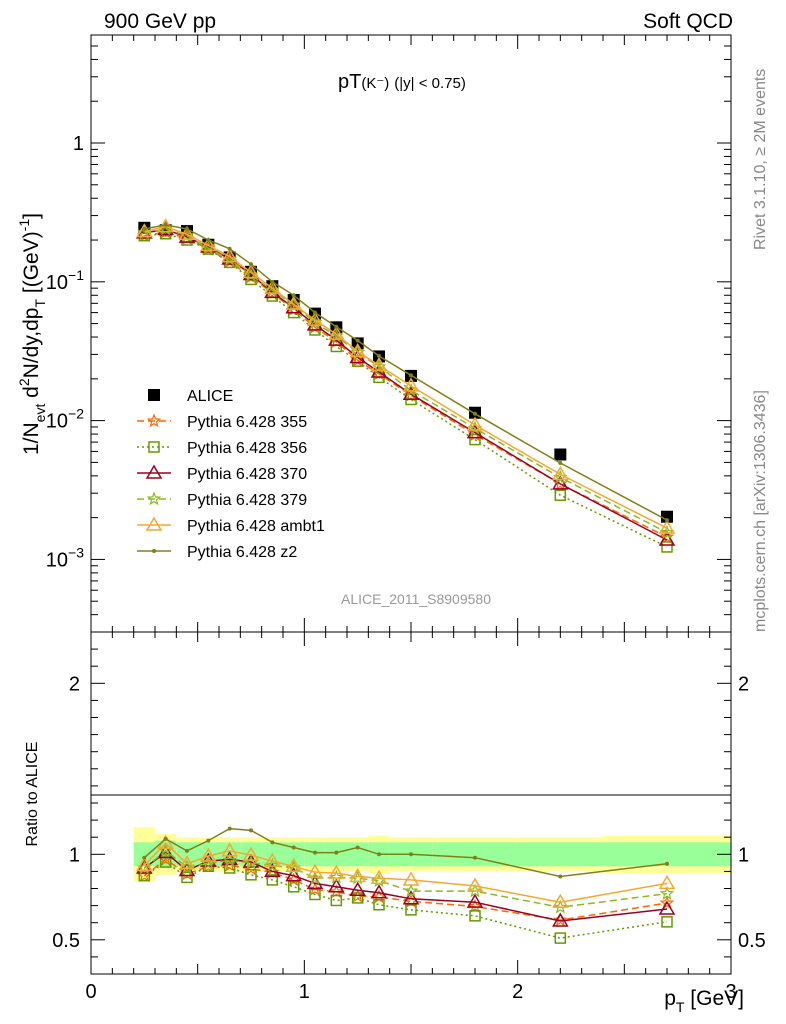  I want to click on upper-y-tick-labels: 10−3 10−2 10−1 1, so click(65, 352).